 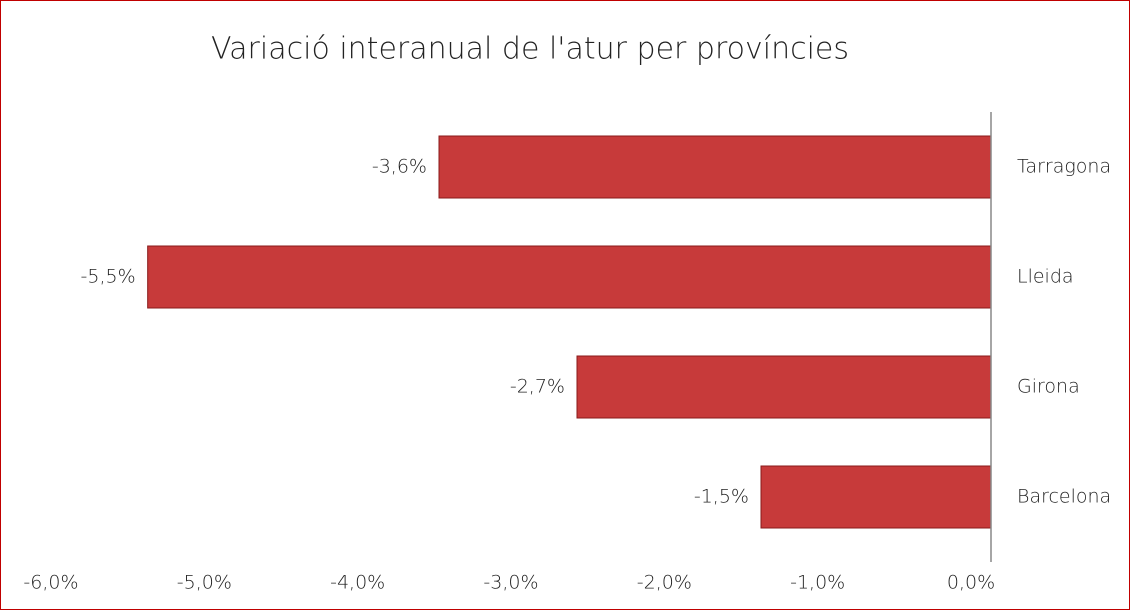 What do you see at coordinates (399, 167) in the screenshot?
I see `value-label: -3,6%` at bounding box center [399, 167].